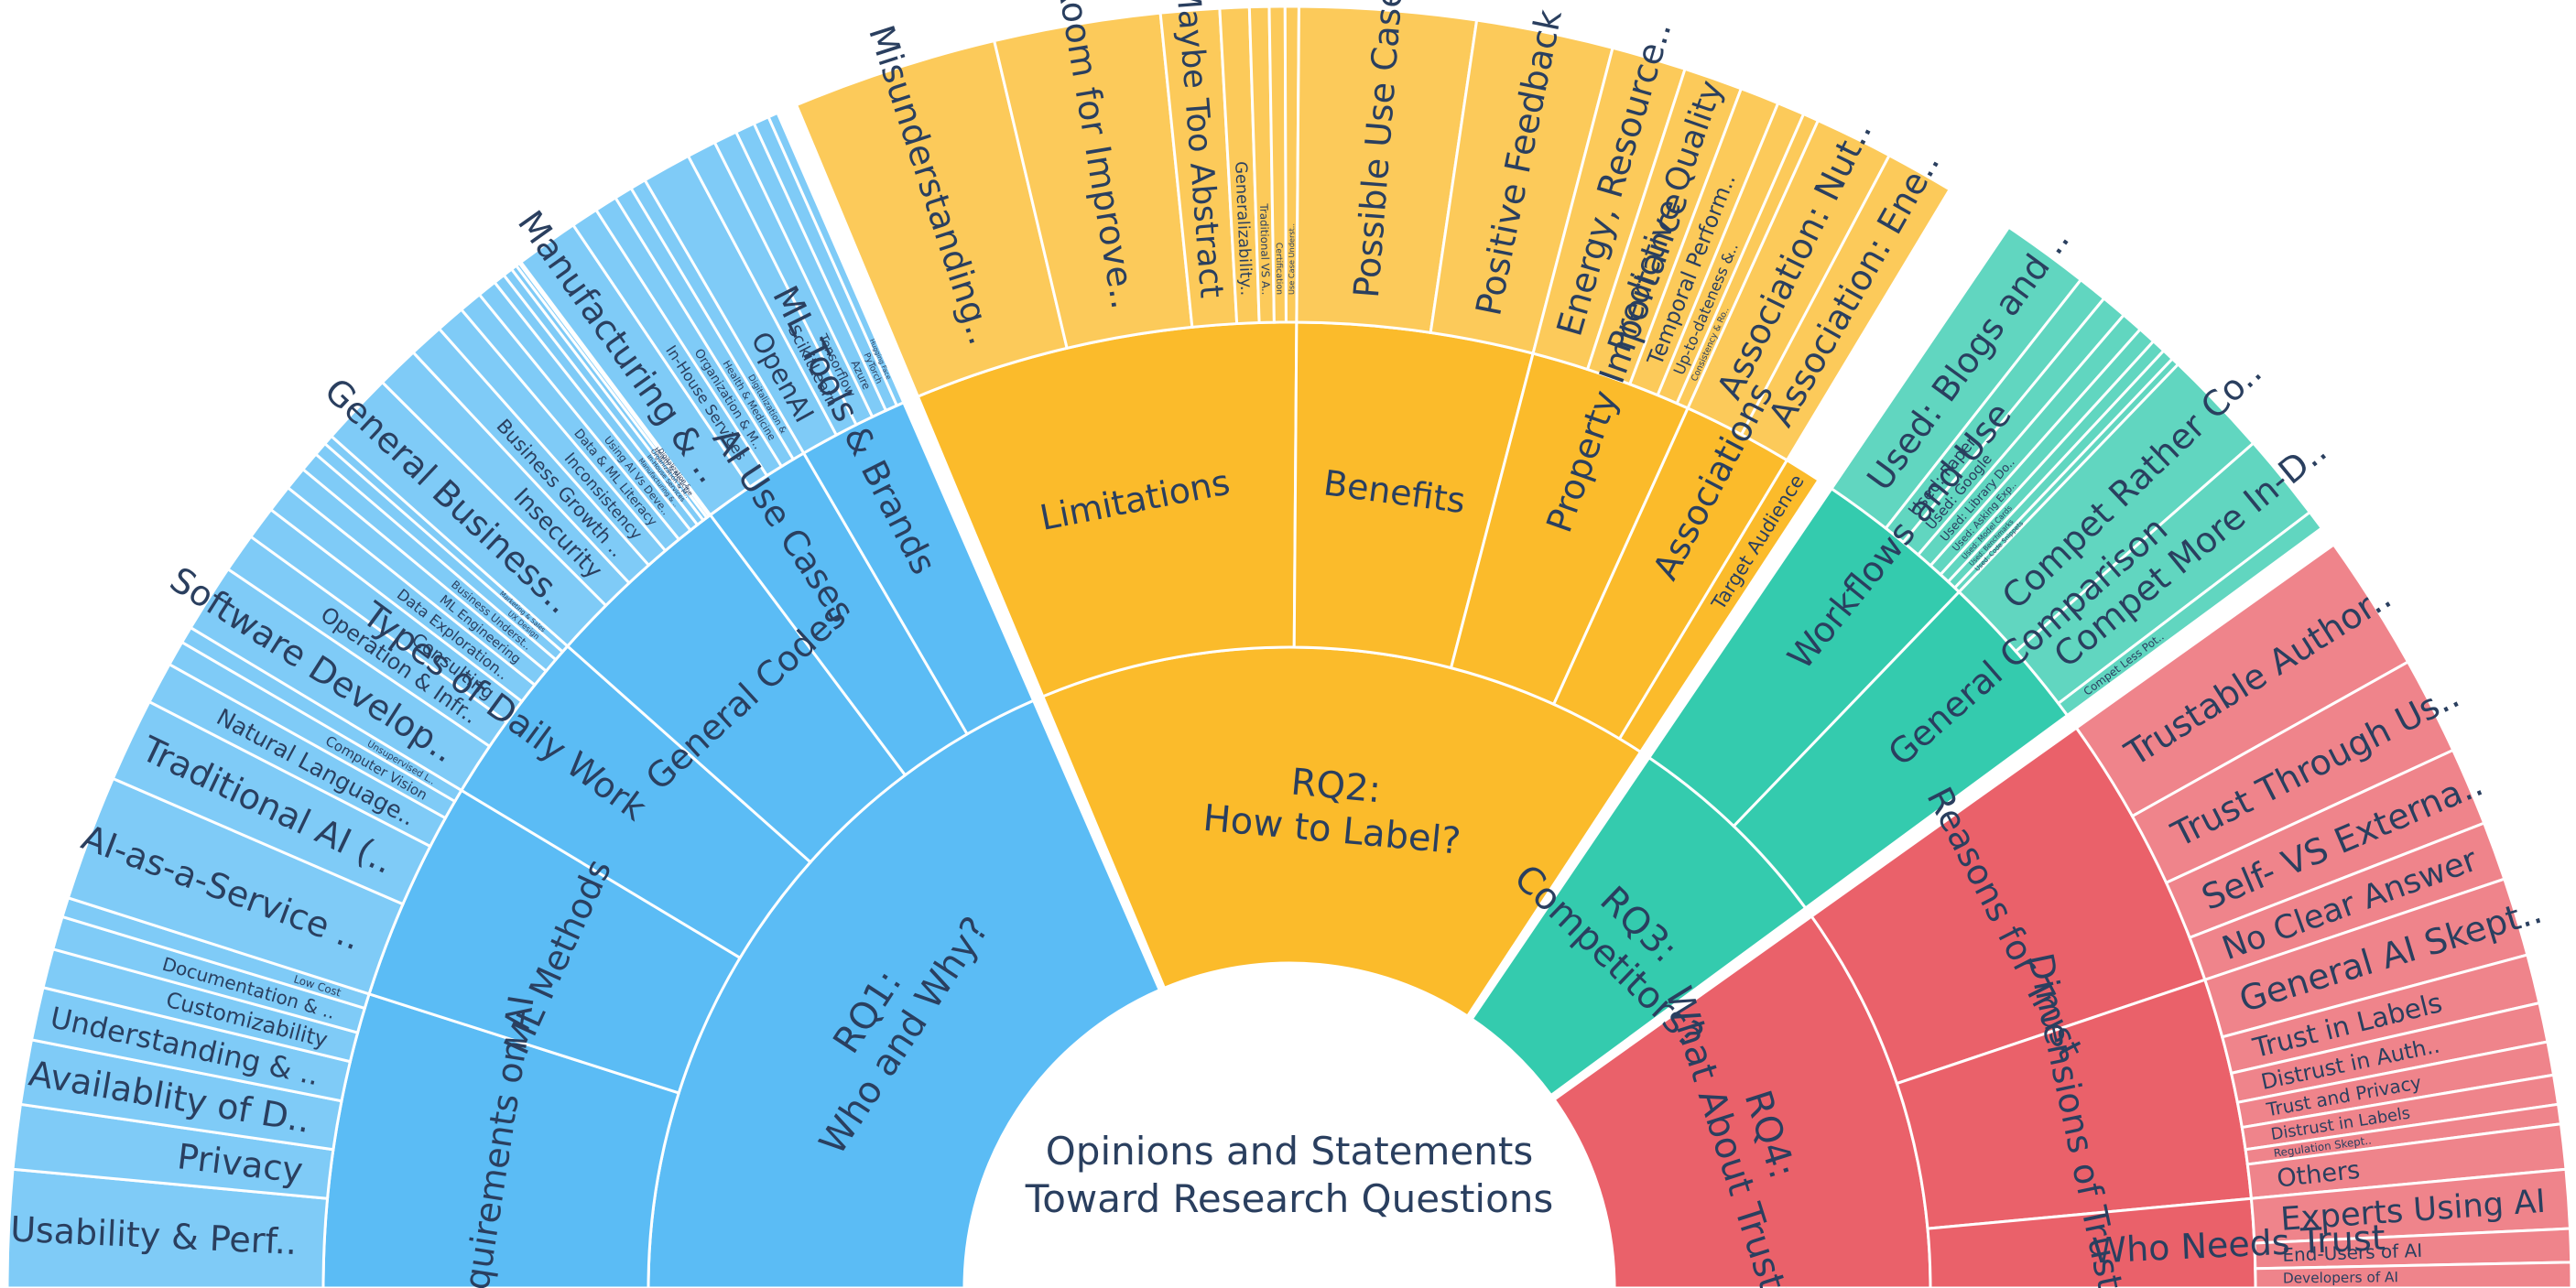 The width and height of the screenshot is (2576, 1288). What do you see at coordinates (1719, 606) in the screenshot?
I see `segment-target-audience` at bounding box center [1719, 606].